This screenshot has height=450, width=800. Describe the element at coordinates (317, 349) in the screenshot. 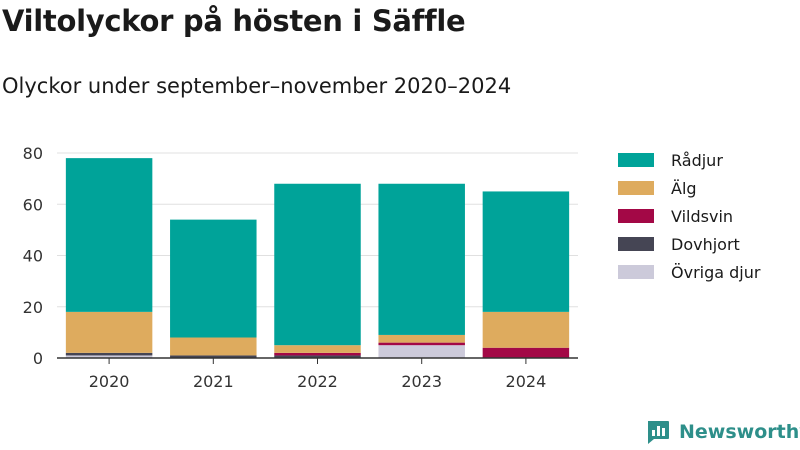

I see `bar-alg-2022` at that location.